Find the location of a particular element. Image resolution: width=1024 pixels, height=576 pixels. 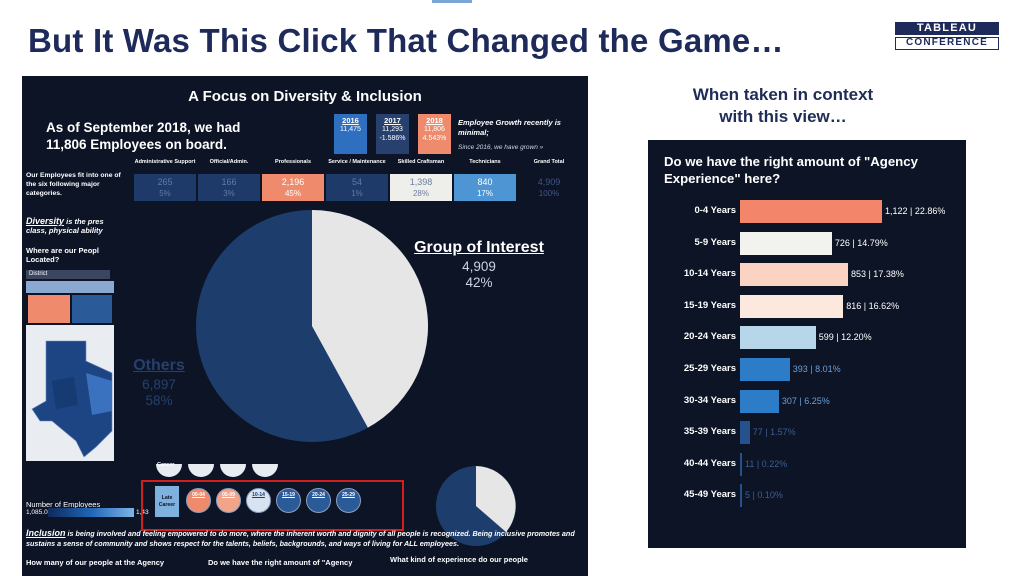

category-pct: 17% is located at coordinates (484, 193).